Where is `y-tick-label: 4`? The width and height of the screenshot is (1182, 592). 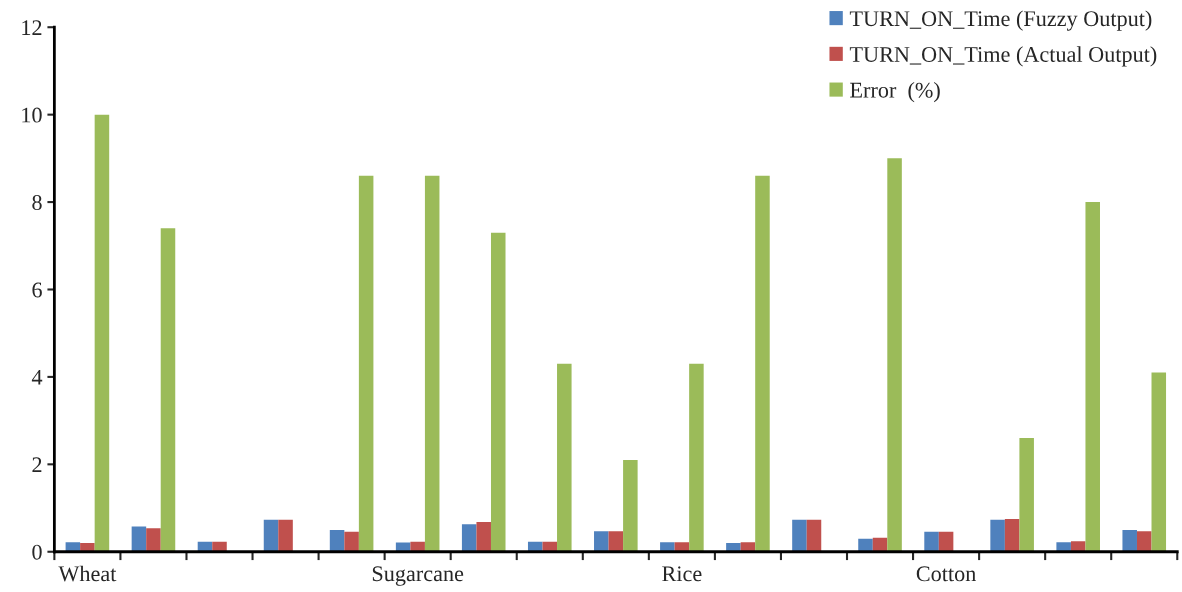
y-tick-label: 4 is located at coordinates (37, 377).